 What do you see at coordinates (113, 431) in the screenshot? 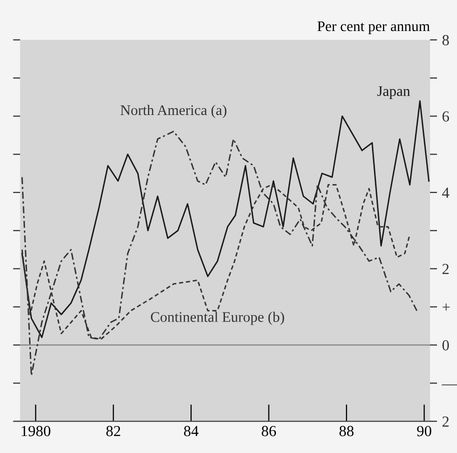
I see `x-tick-label: 82` at bounding box center [113, 431].